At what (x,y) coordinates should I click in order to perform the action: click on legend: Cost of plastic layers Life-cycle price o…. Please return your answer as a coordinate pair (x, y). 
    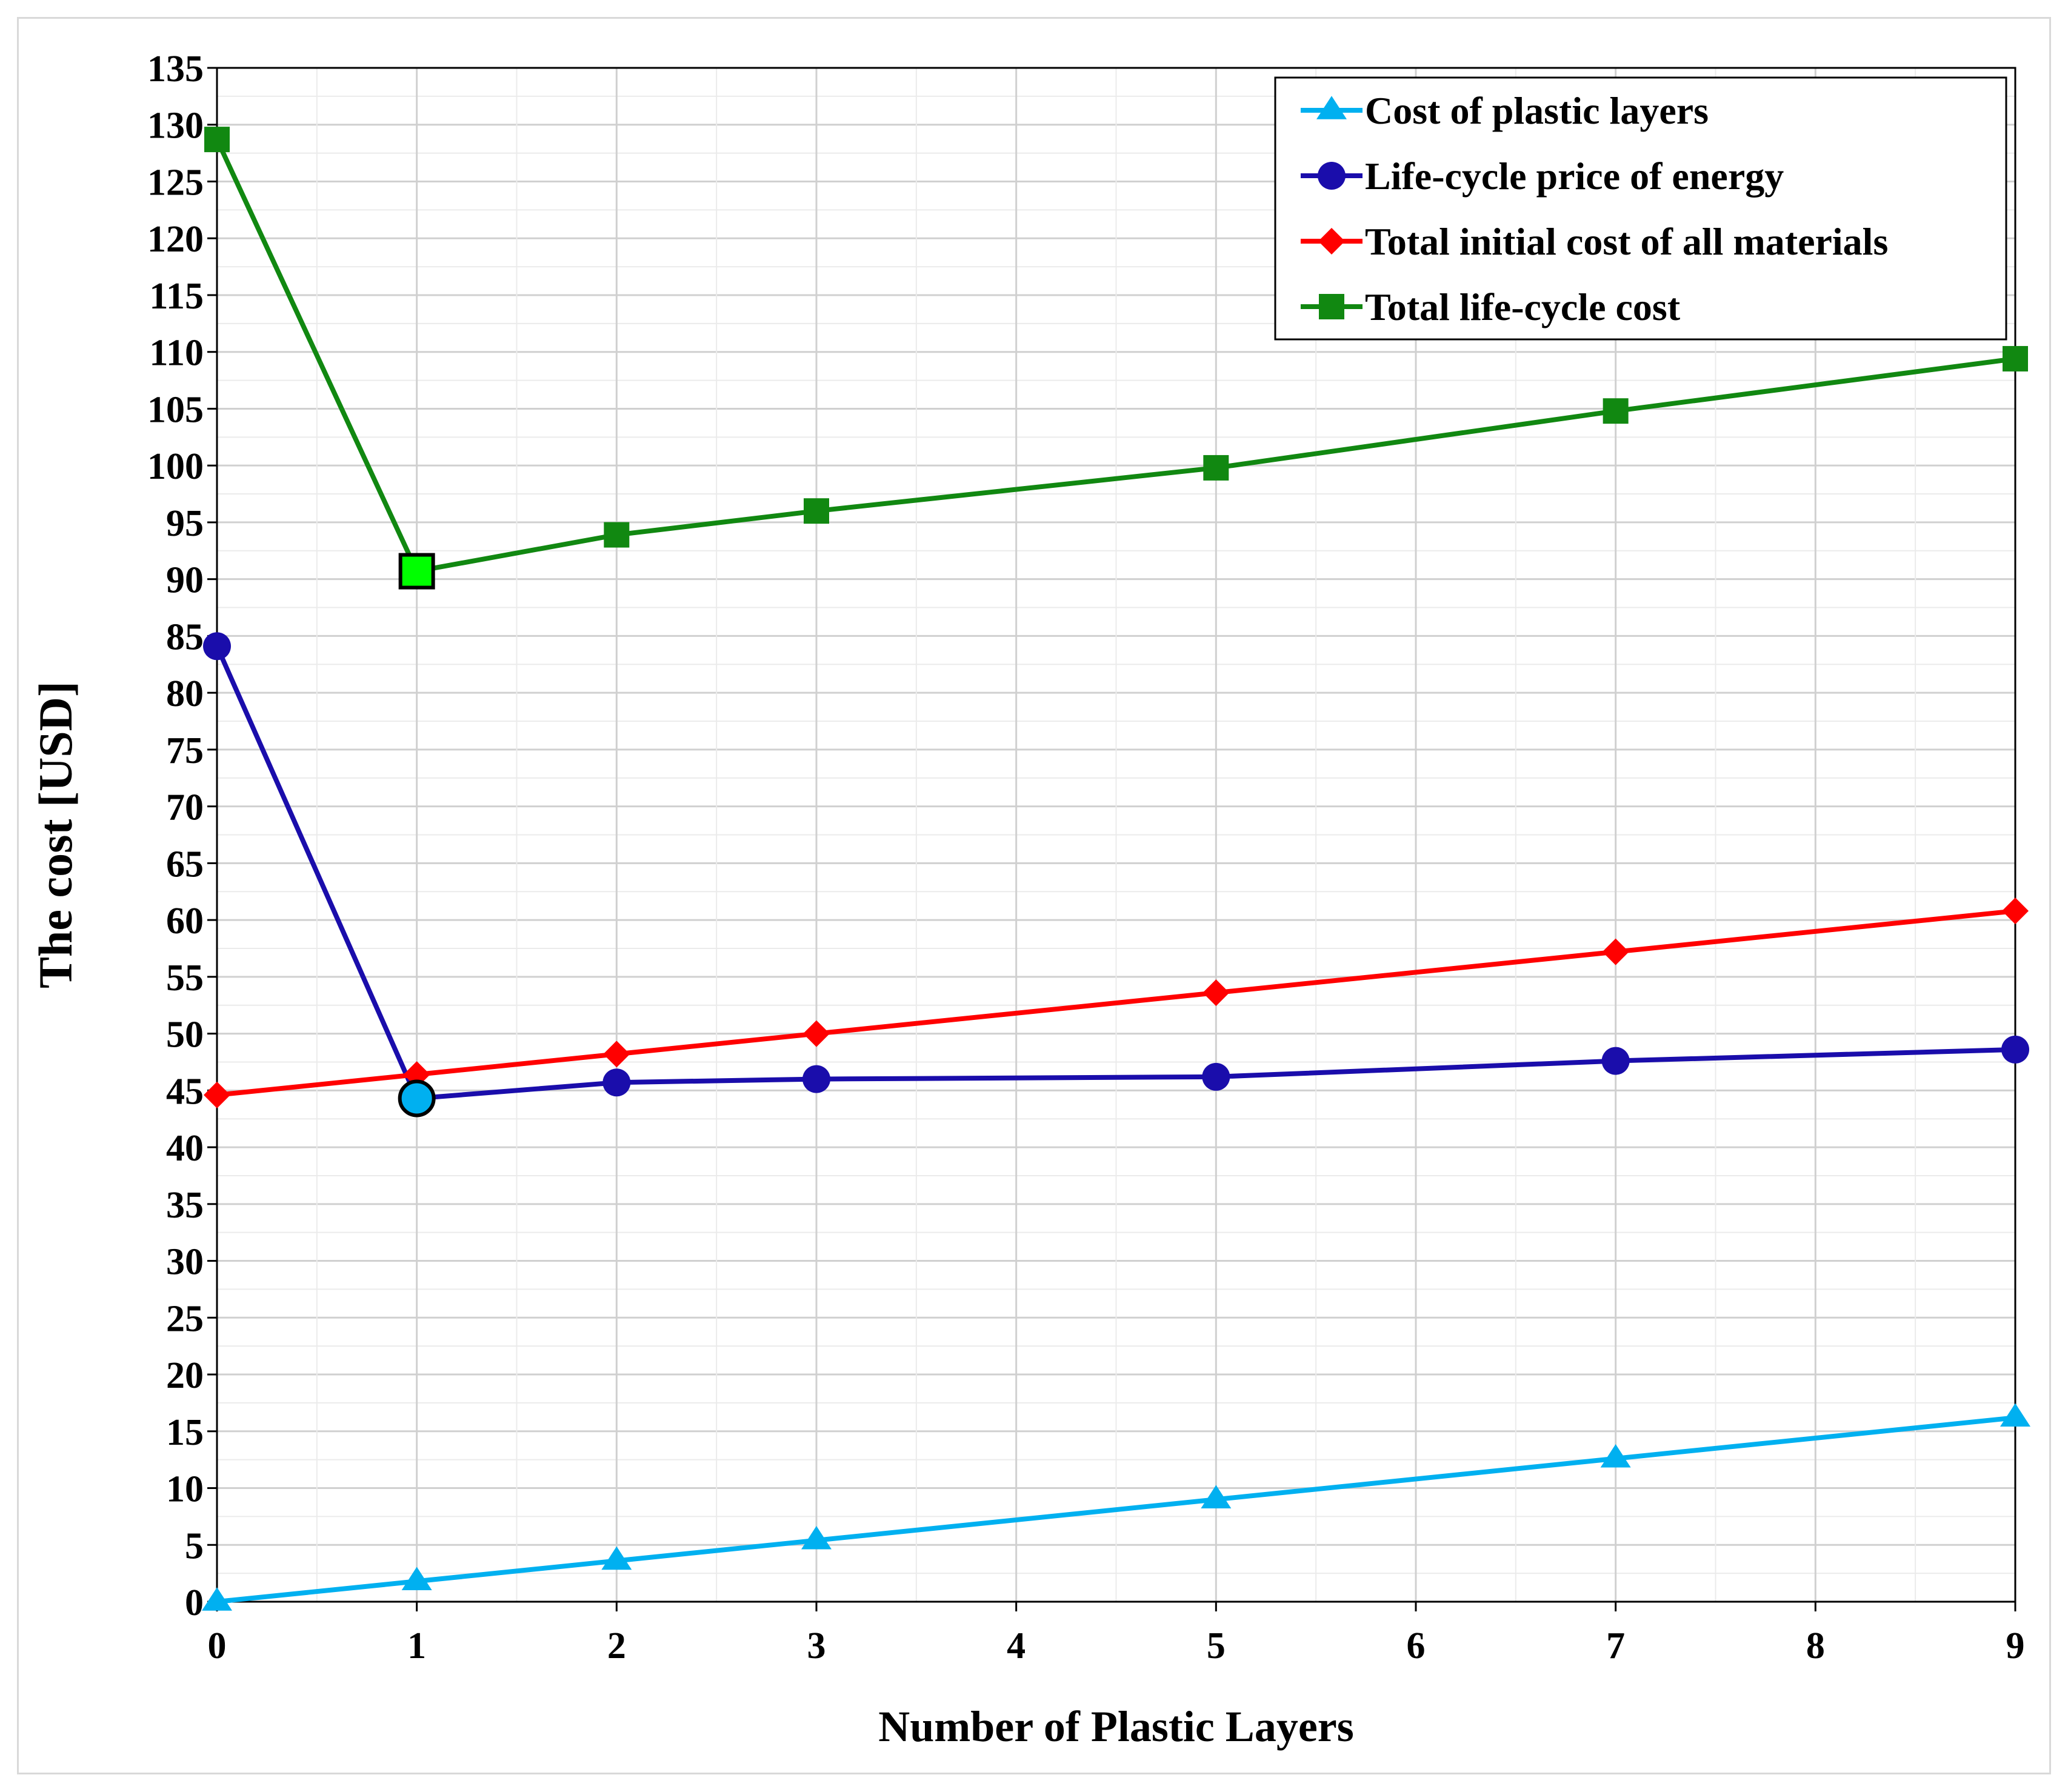
    Looking at the image, I should click on (1640, 209).